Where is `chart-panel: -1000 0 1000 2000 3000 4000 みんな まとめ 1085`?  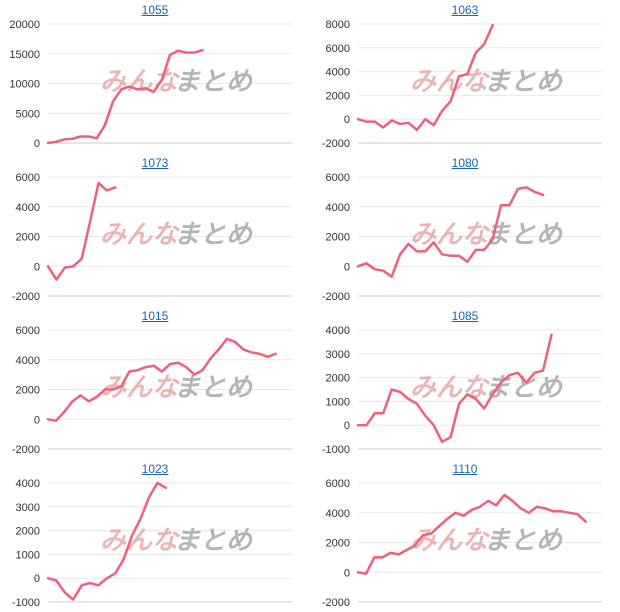
chart-panel: -1000 0 1000 2000 3000 4000 みんな まとめ 1085 is located at coordinates (465, 382).